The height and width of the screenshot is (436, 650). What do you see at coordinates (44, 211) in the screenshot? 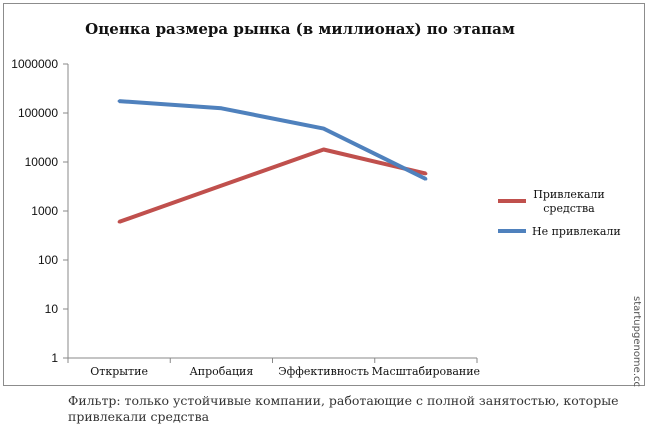
I see `y-tick-label: 1000` at bounding box center [44, 211].